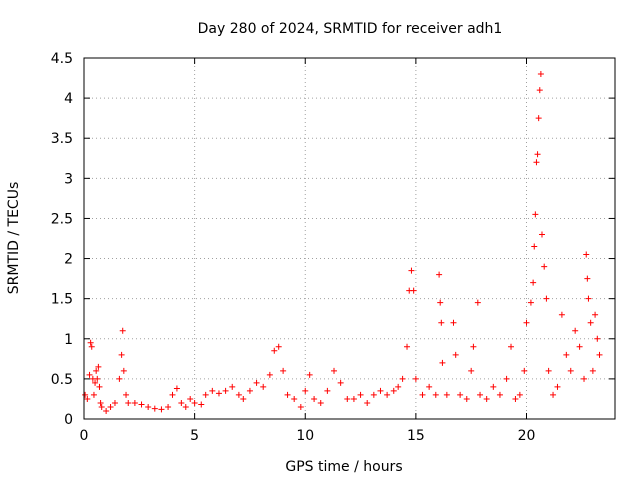  Describe the element at coordinates (343, 467) in the screenshot. I see `x-axis-label: GPS time / hours` at that location.